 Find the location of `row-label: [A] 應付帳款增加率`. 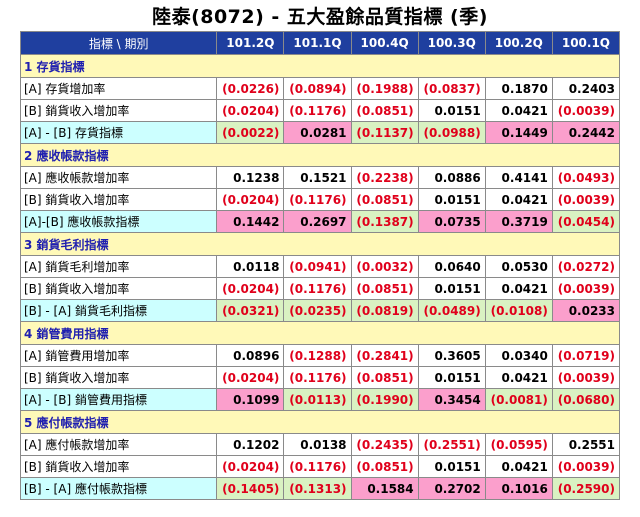

row-label: [A] 應付帳款增加率 is located at coordinates (118, 444).